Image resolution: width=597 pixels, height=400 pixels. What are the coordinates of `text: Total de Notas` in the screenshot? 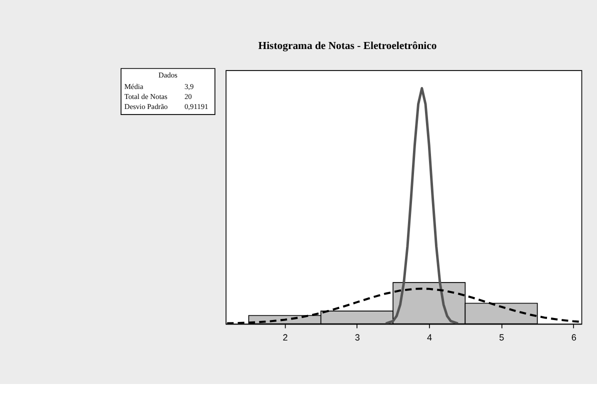 It's located at (146, 96).